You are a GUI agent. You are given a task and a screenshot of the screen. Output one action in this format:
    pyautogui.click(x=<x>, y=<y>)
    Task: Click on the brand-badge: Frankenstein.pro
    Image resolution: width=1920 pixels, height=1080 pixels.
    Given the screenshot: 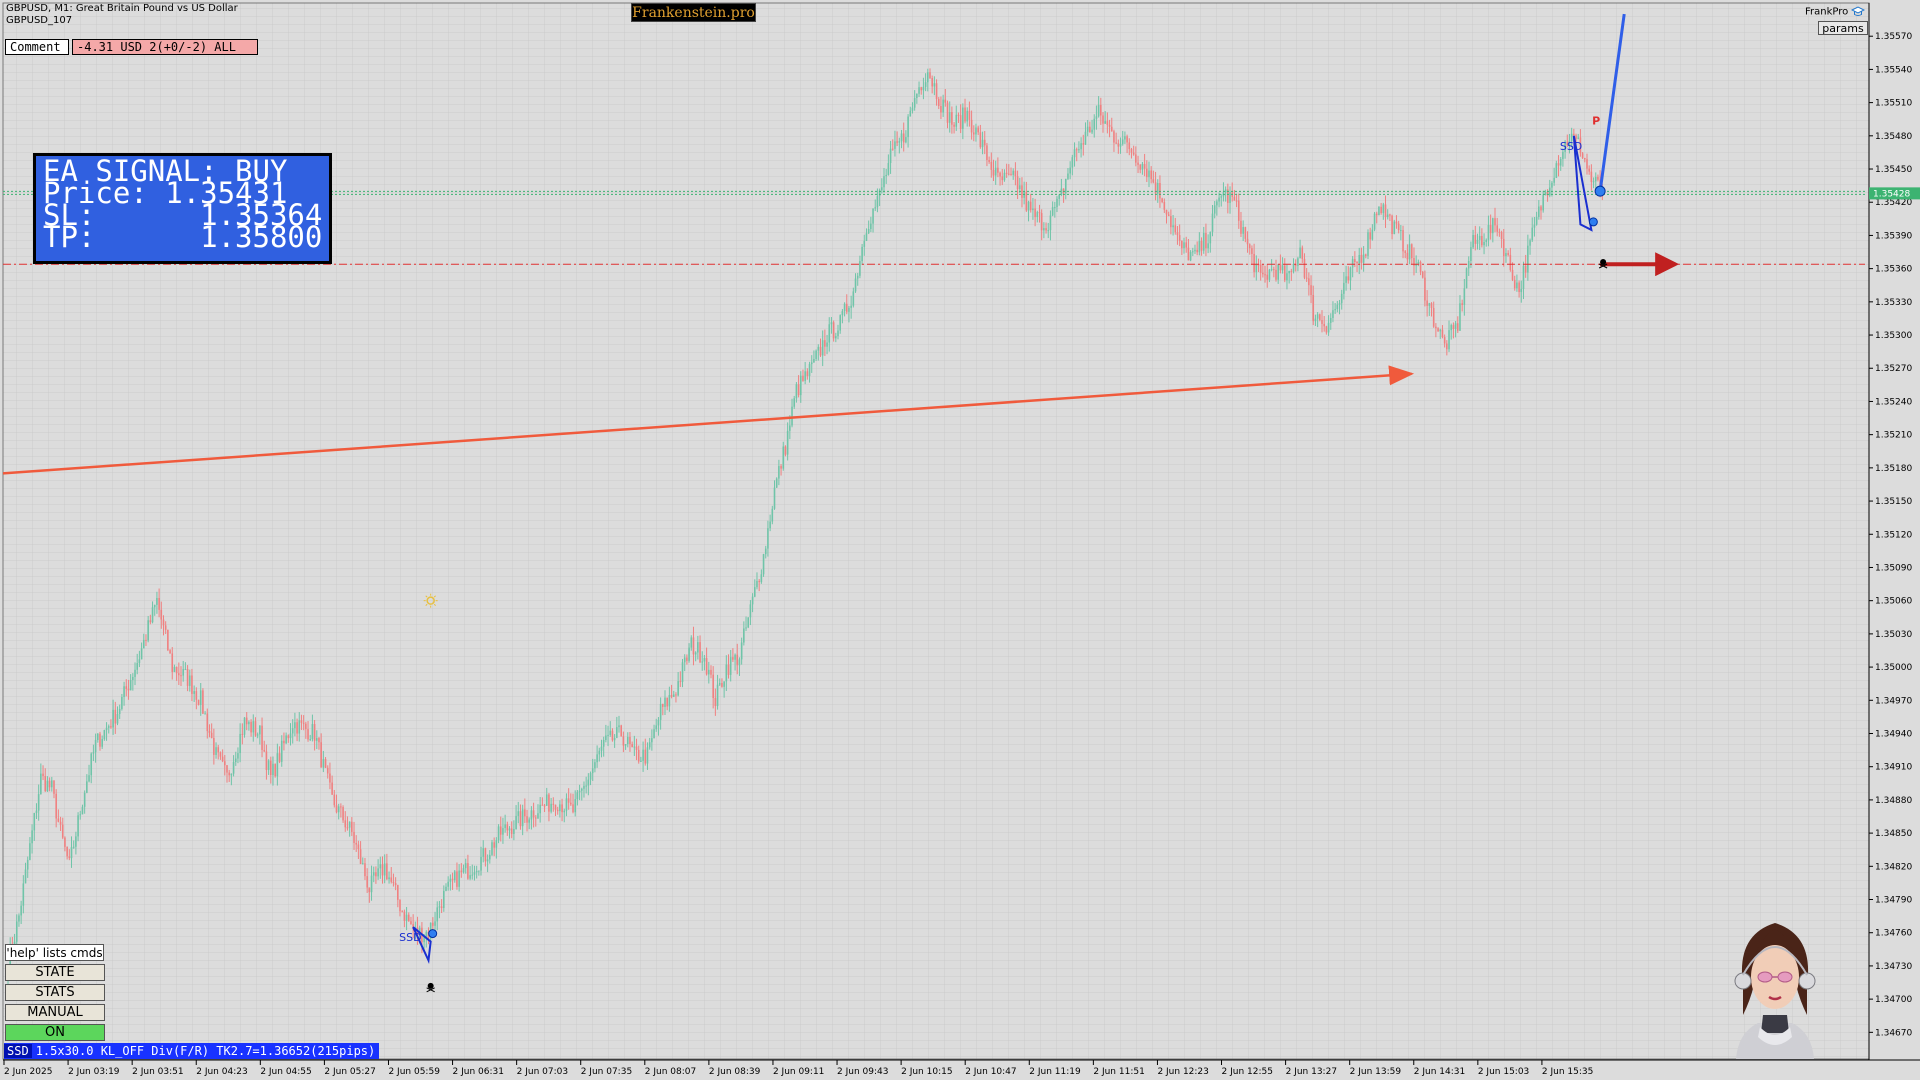 What is the action you would take?
    pyautogui.click(x=693, y=12)
    